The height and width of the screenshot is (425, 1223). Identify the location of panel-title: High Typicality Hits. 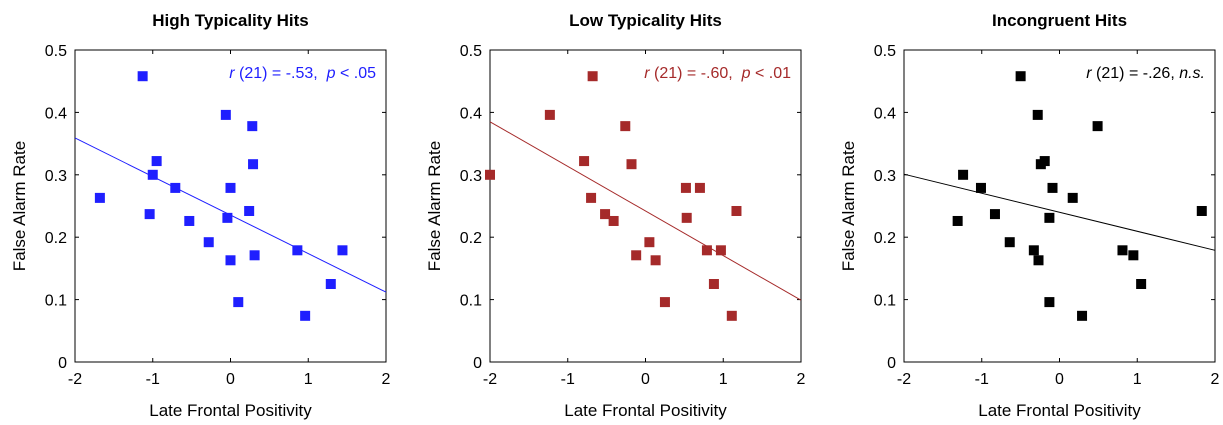
(230, 20).